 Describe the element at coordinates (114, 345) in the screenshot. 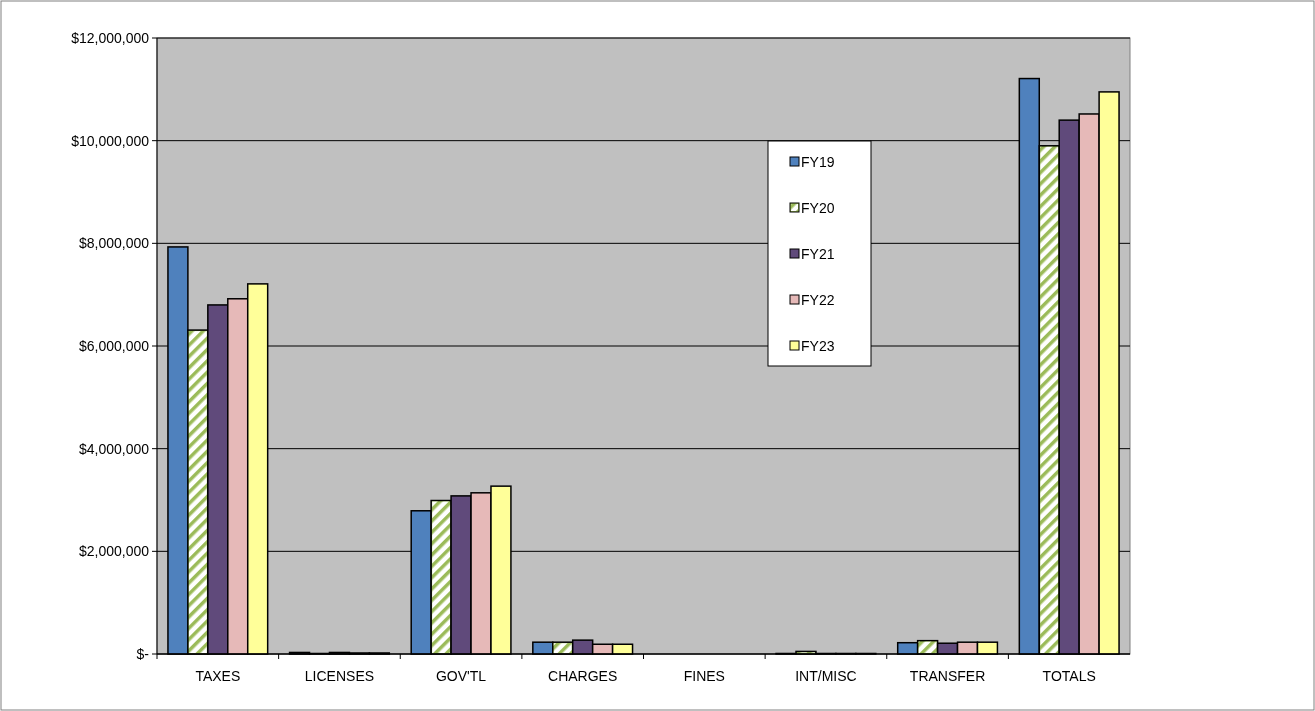

I see `y-tick-label: $6,000,000` at that location.